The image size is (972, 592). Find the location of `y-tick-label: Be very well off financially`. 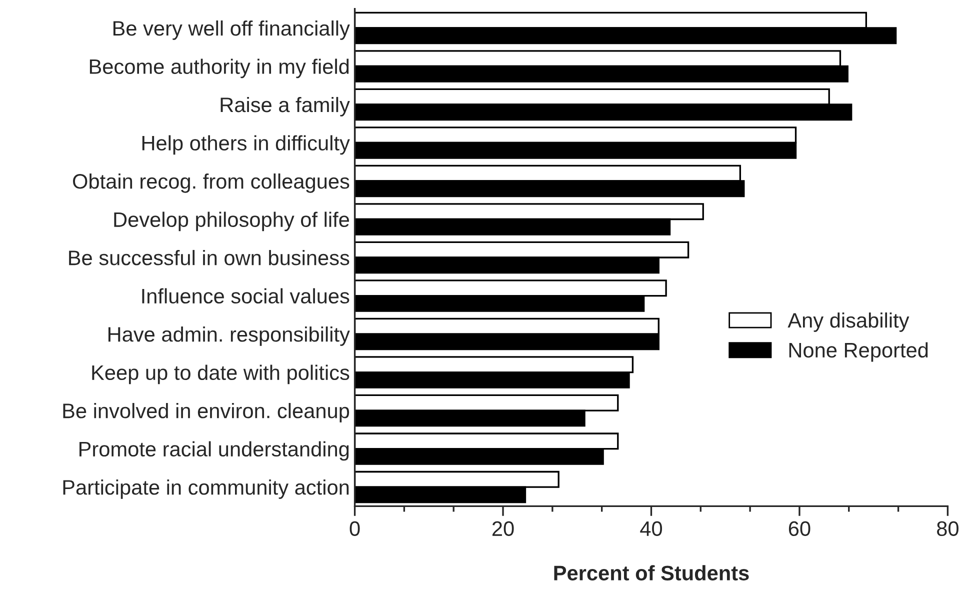

y-tick-label: Be very well off financially is located at coordinates (231, 30).